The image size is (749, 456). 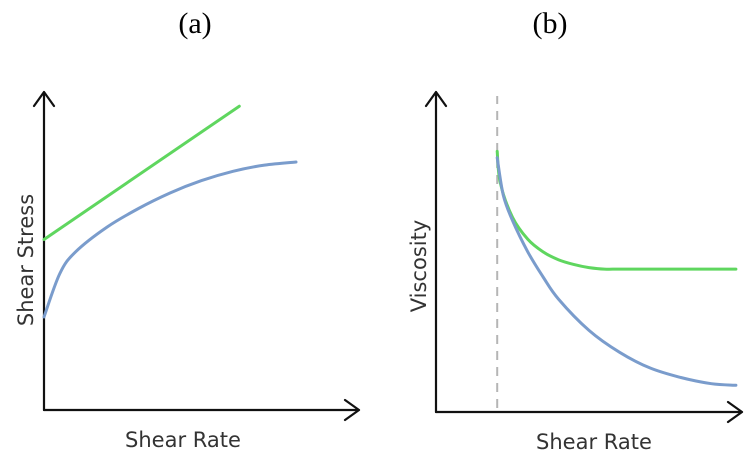 What do you see at coordinates (436, 252) in the screenshot?
I see `panel-b-y-axis` at bounding box center [436, 252].